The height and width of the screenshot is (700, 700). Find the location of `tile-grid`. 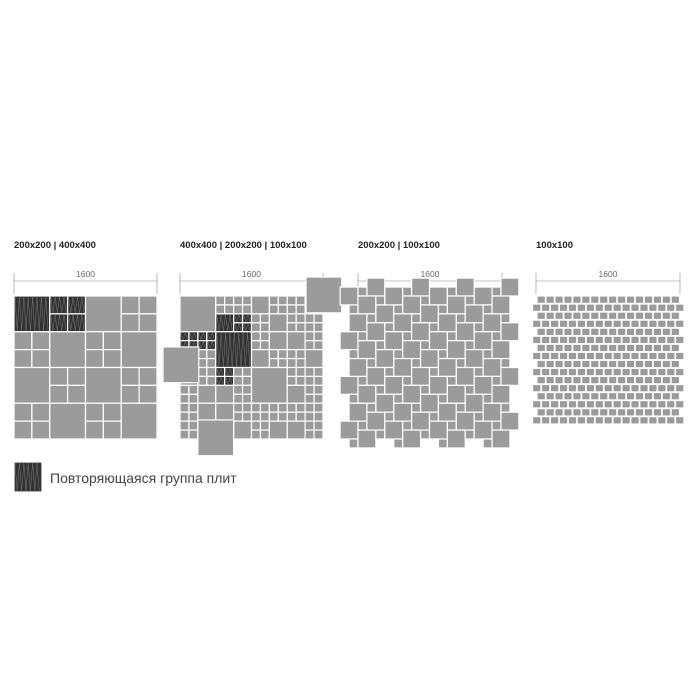

tile-grid is located at coordinates (85, 356).